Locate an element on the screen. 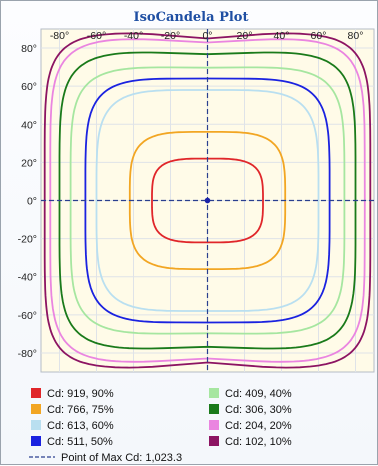  y-tick-label: -60° is located at coordinates (27, 316).